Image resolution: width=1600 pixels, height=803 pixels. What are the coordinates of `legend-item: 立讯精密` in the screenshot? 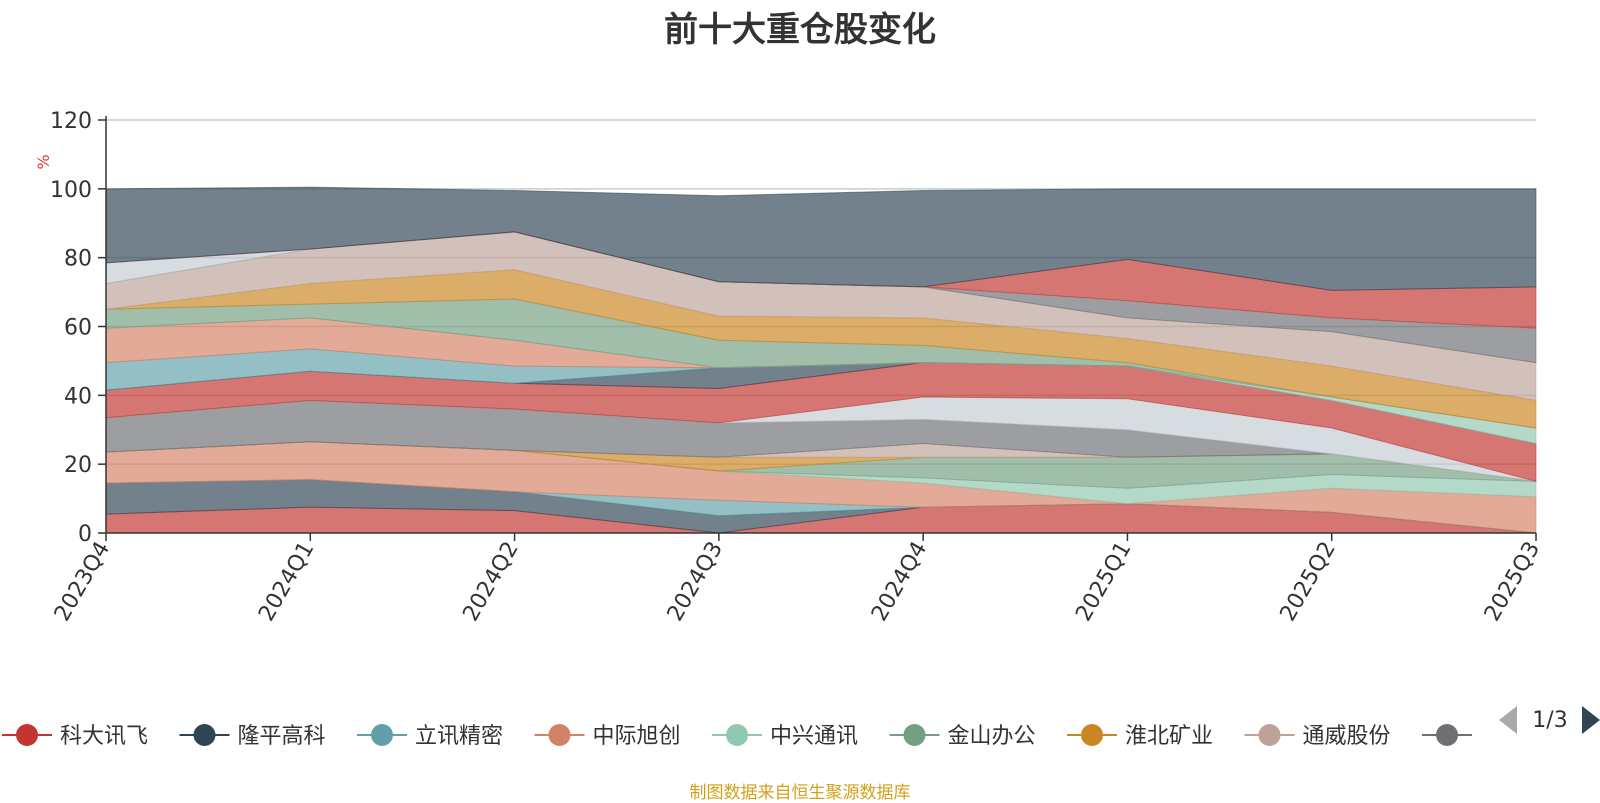 It's located at (430, 736).